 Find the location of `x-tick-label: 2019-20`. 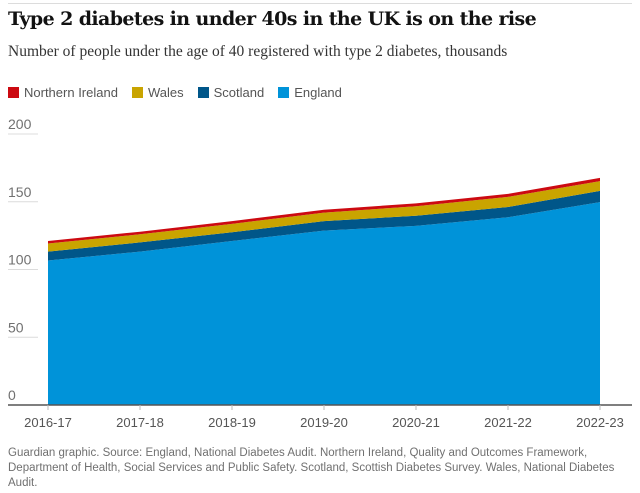

x-tick-label: 2019-20 is located at coordinates (324, 422).